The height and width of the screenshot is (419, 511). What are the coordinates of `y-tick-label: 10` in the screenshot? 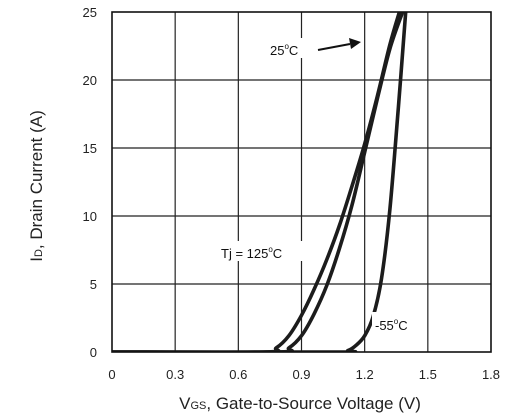 It's located at (90, 216).